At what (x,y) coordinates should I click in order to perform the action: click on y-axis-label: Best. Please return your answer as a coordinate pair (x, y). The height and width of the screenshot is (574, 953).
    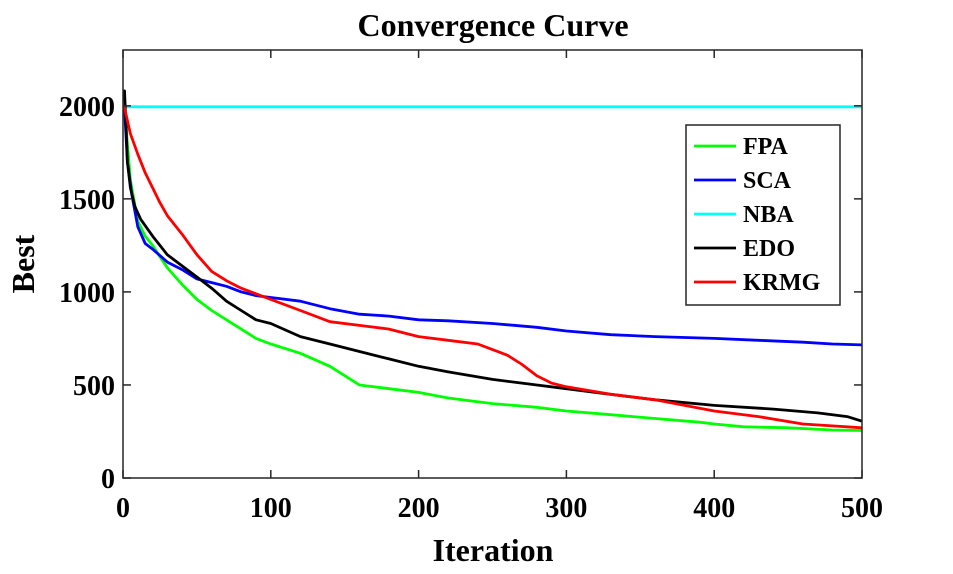
    Looking at the image, I should click on (23, 263).